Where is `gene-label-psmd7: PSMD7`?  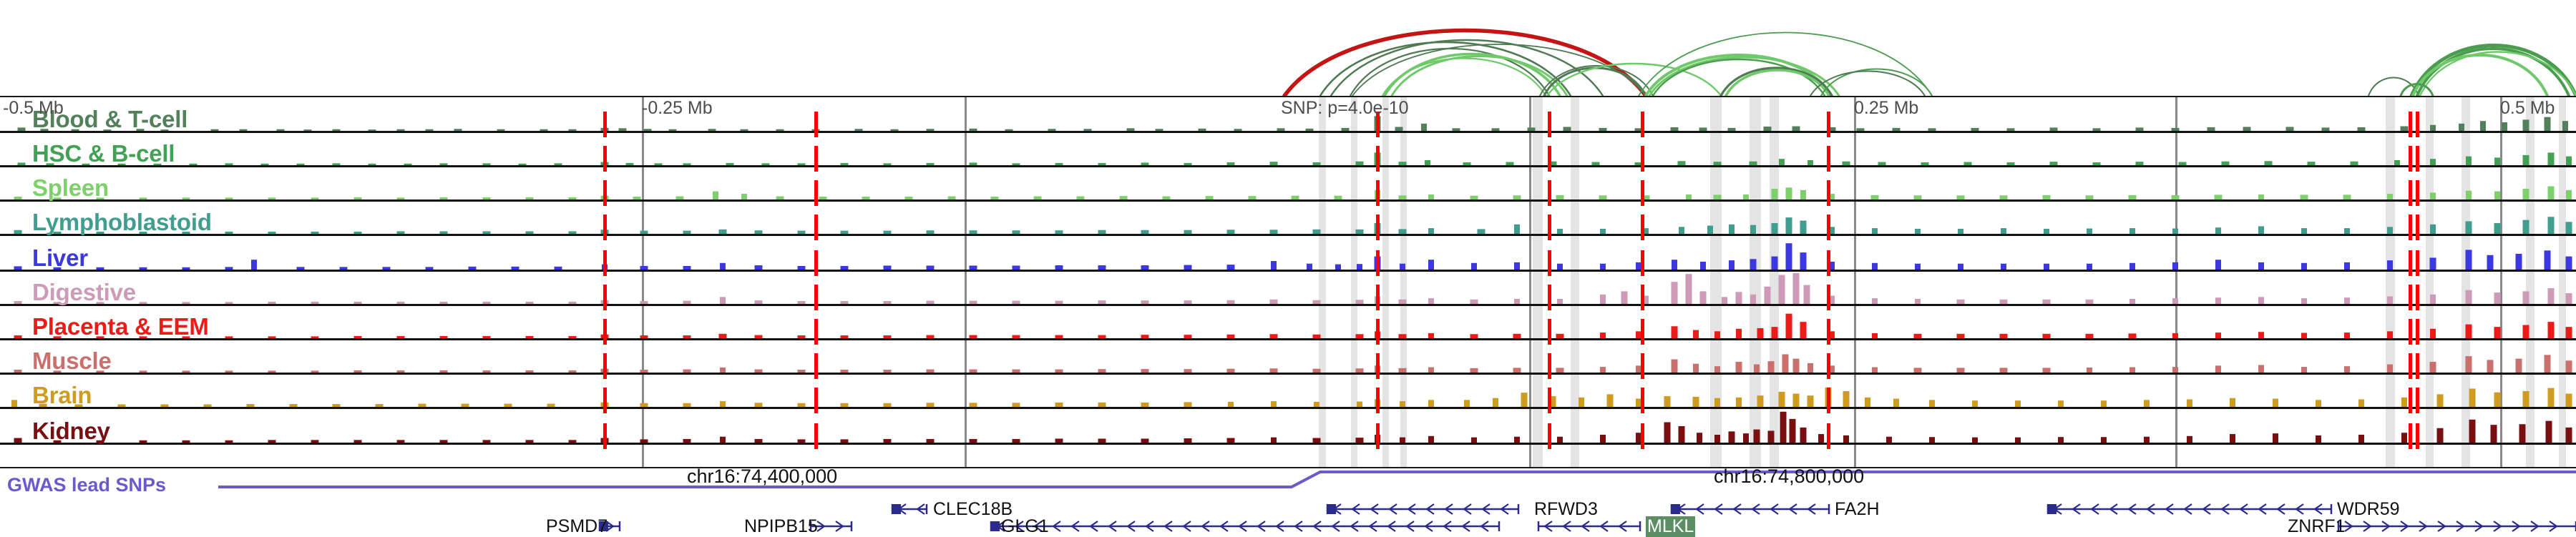 gene-label-psmd7: PSMD7 is located at coordinates (577, 526).